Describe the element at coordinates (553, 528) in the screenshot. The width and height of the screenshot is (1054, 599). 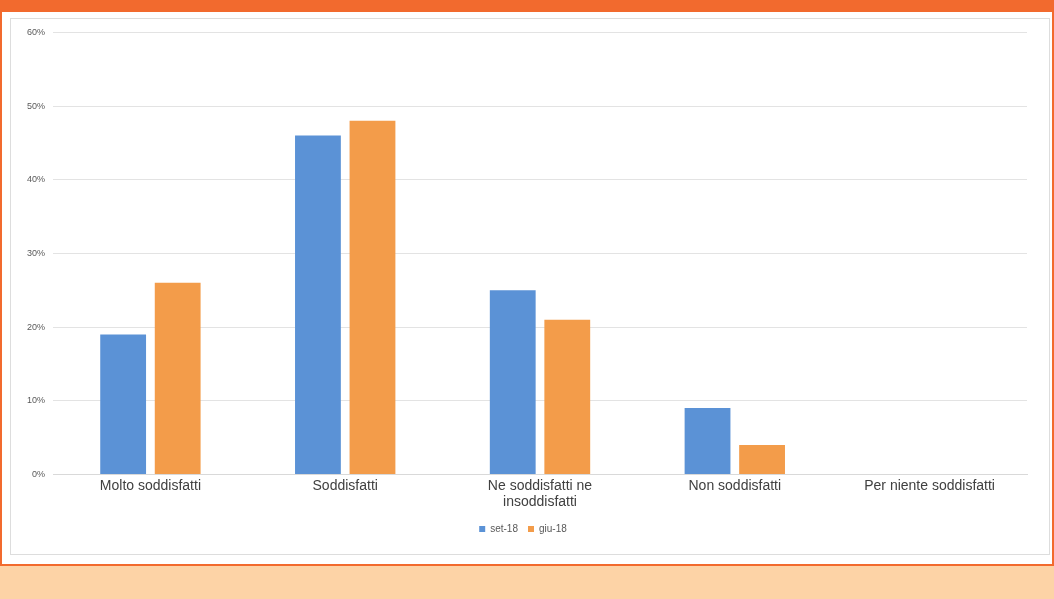
I see `legend-label: giu-18` at that location.